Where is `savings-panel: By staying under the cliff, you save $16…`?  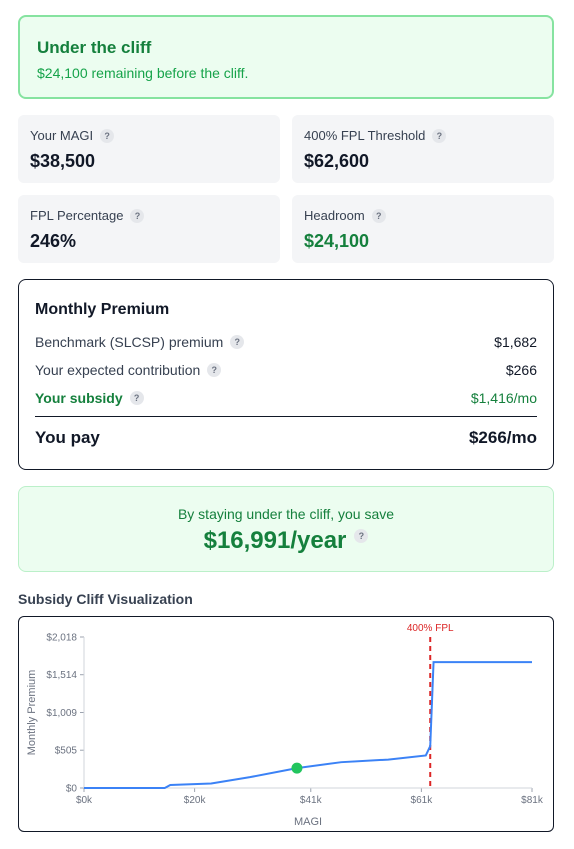
savings-panel: By staying under the cliff, you save $16… is located at coordinates (286, 529).